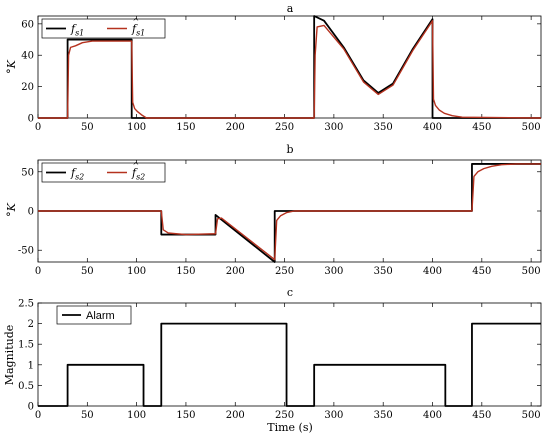 The width and height of the screenshot is (550, 440). I want to click on panel-a-ytick-label: 40, so click(27, 56).